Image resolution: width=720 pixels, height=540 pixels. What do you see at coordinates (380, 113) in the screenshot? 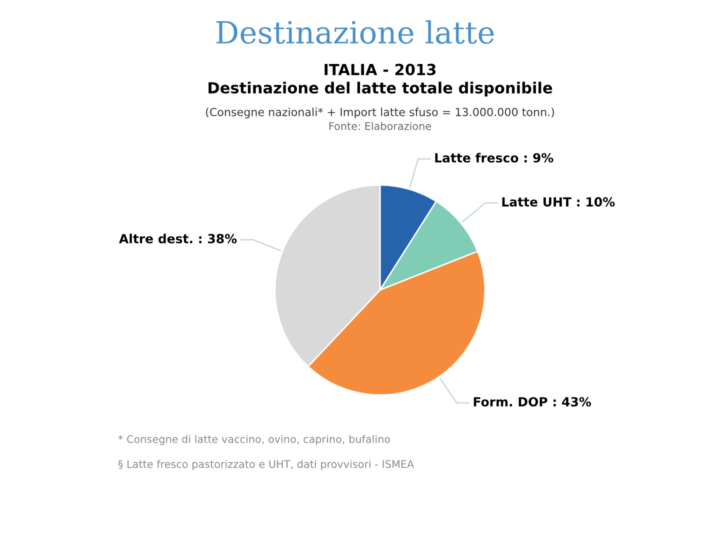
I see `text: (Consegne nazionali* + Import latte sfuso = 13.000.000 tonn.)` at bounding box center [380, 113].